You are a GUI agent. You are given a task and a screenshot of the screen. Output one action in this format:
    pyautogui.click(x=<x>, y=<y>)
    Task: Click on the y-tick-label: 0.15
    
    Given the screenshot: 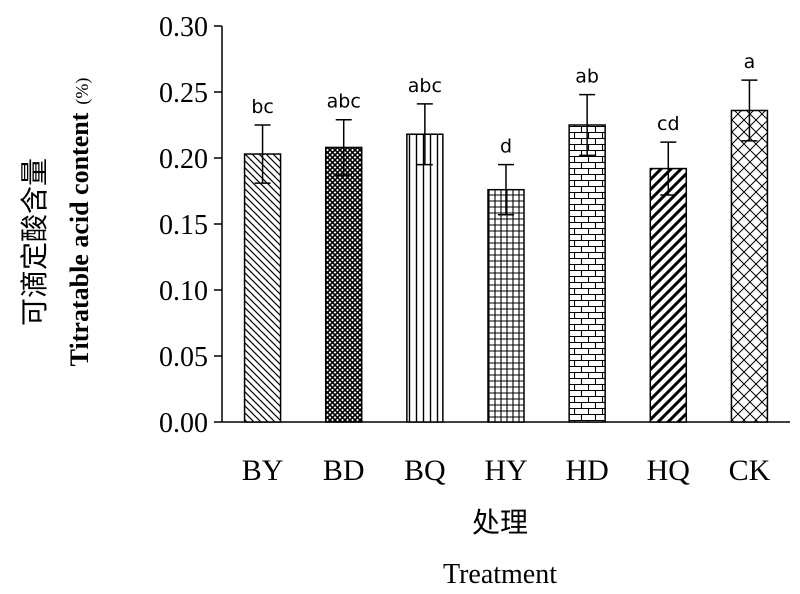 What is the action you would take?
    pyautogui.click(x=183, y=225)
    